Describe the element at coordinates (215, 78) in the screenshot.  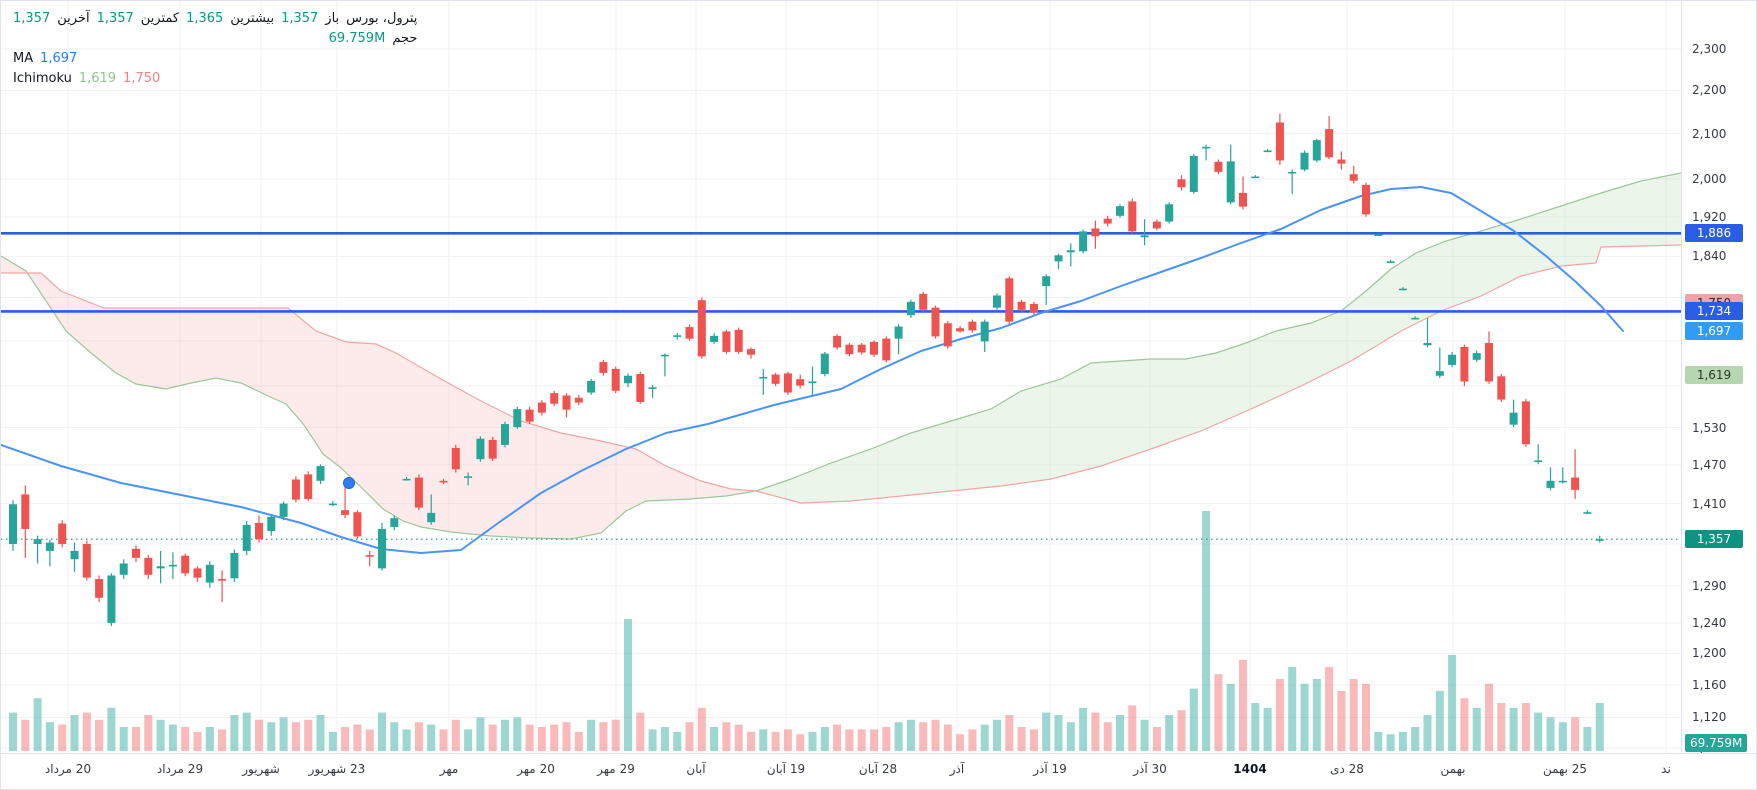
I see `legend-ichimoku-row: Ichimoku 1,619 1,750` at that location.